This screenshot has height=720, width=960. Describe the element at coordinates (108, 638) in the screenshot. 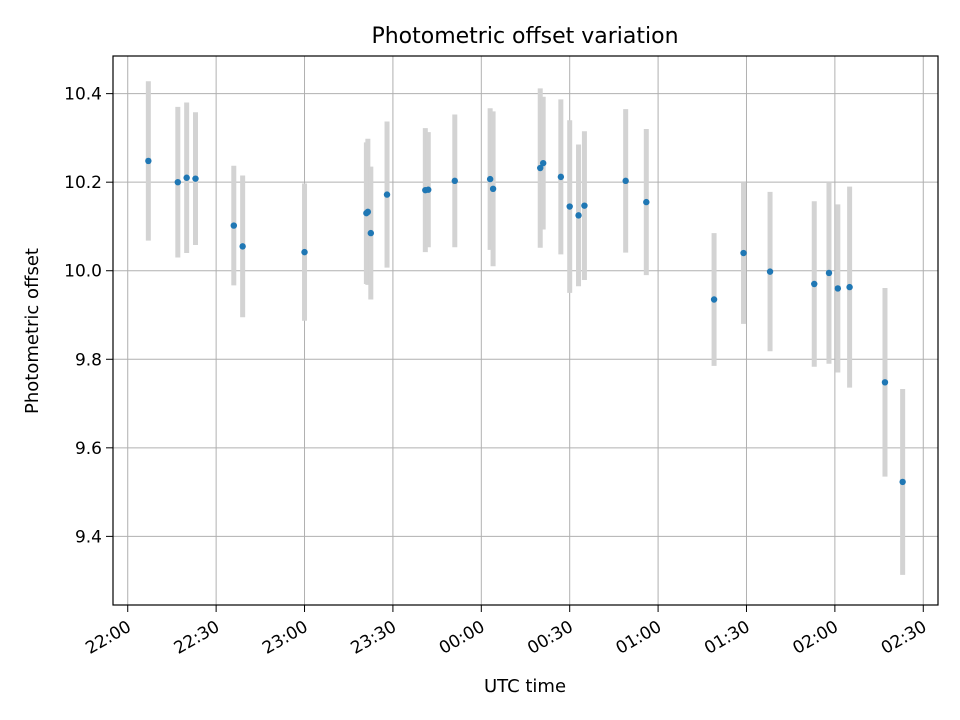

I see `x-tick-label: 22:00` at that location.